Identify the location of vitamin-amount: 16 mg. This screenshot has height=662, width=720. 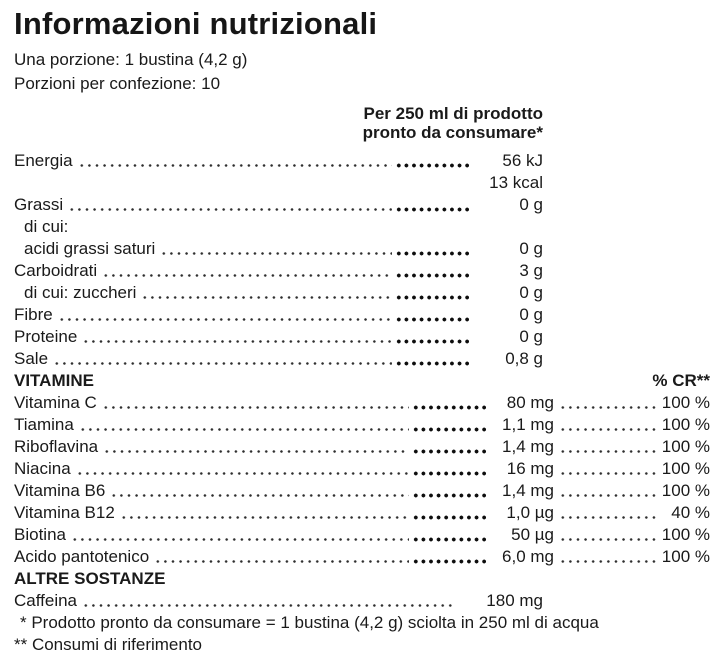
(530, 468).